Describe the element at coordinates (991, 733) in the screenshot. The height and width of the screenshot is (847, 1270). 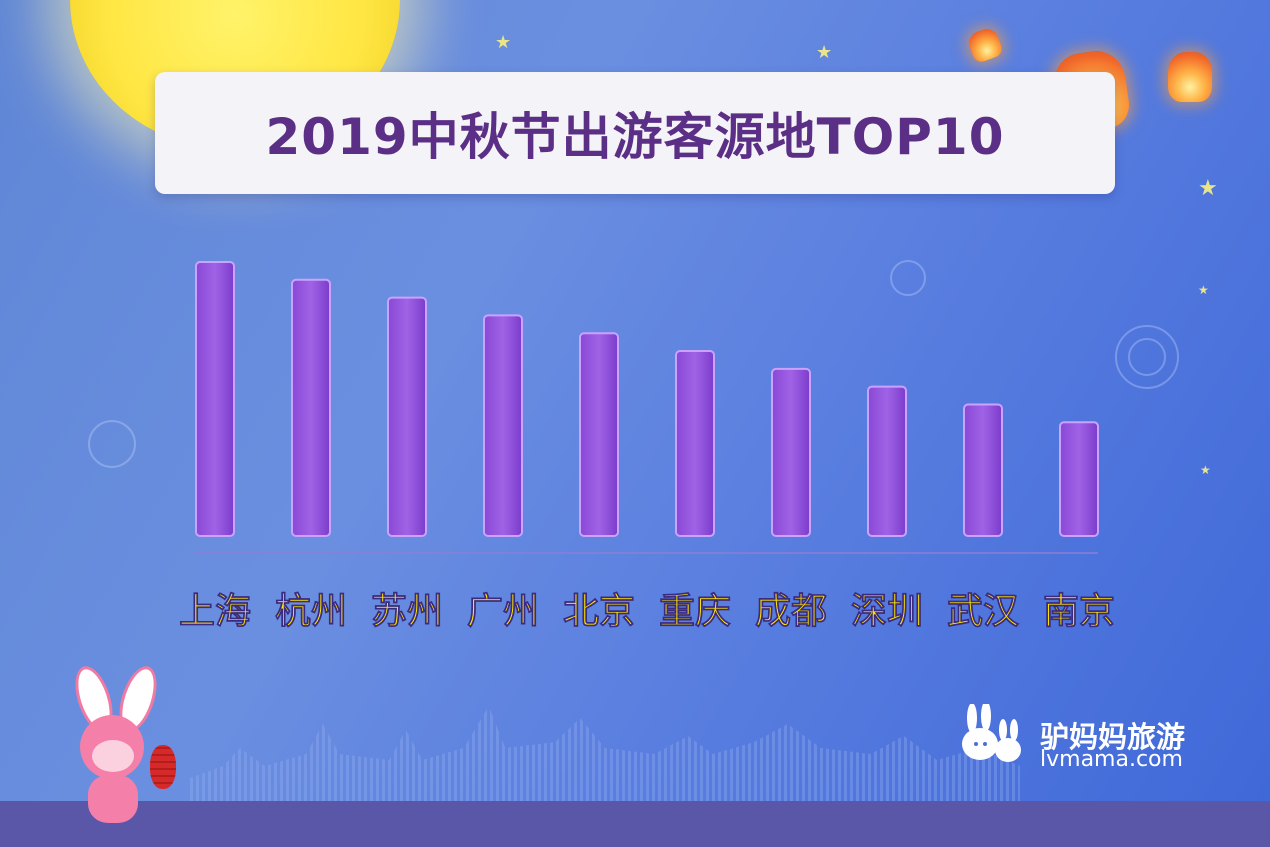
I see `lvmama-logo-icon` at that location.